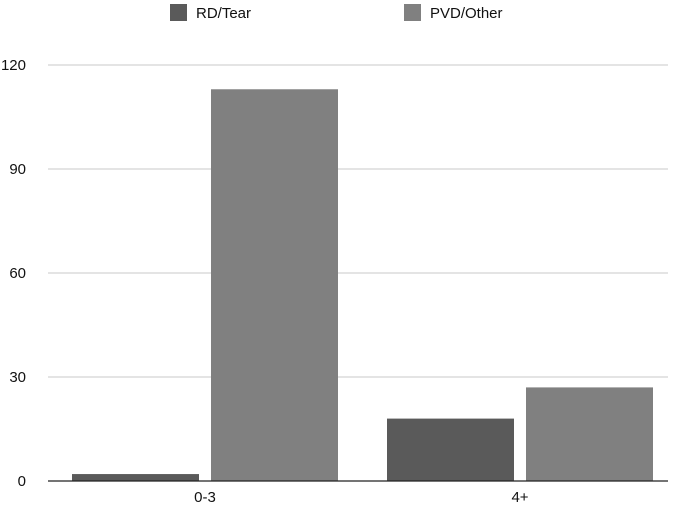  What do you see at coordinates (223, 13) in the screenshot?
I see `legend-label: RD/Tear` at bounding box center [223, 13].